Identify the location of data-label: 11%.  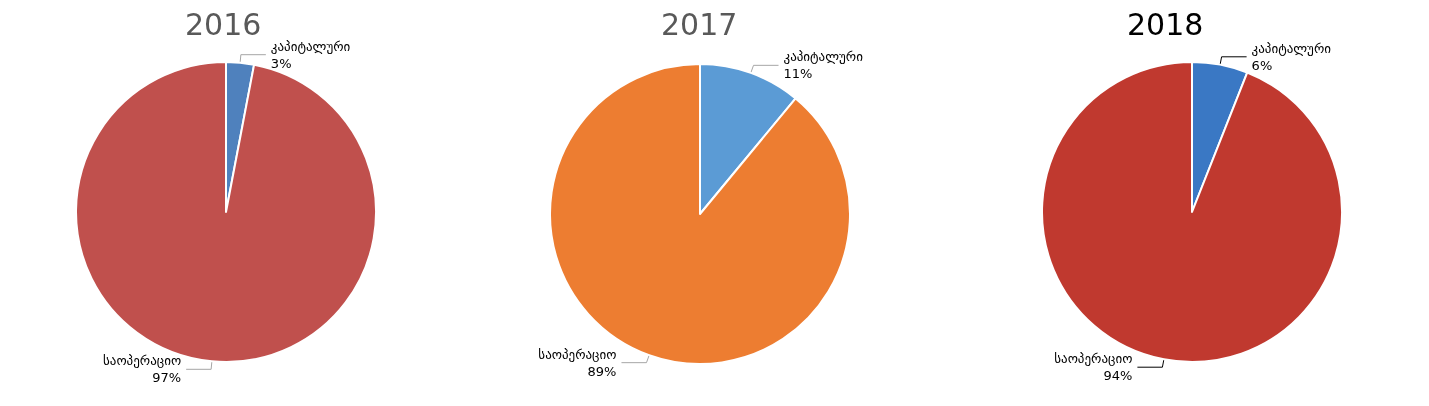
(798, 74).